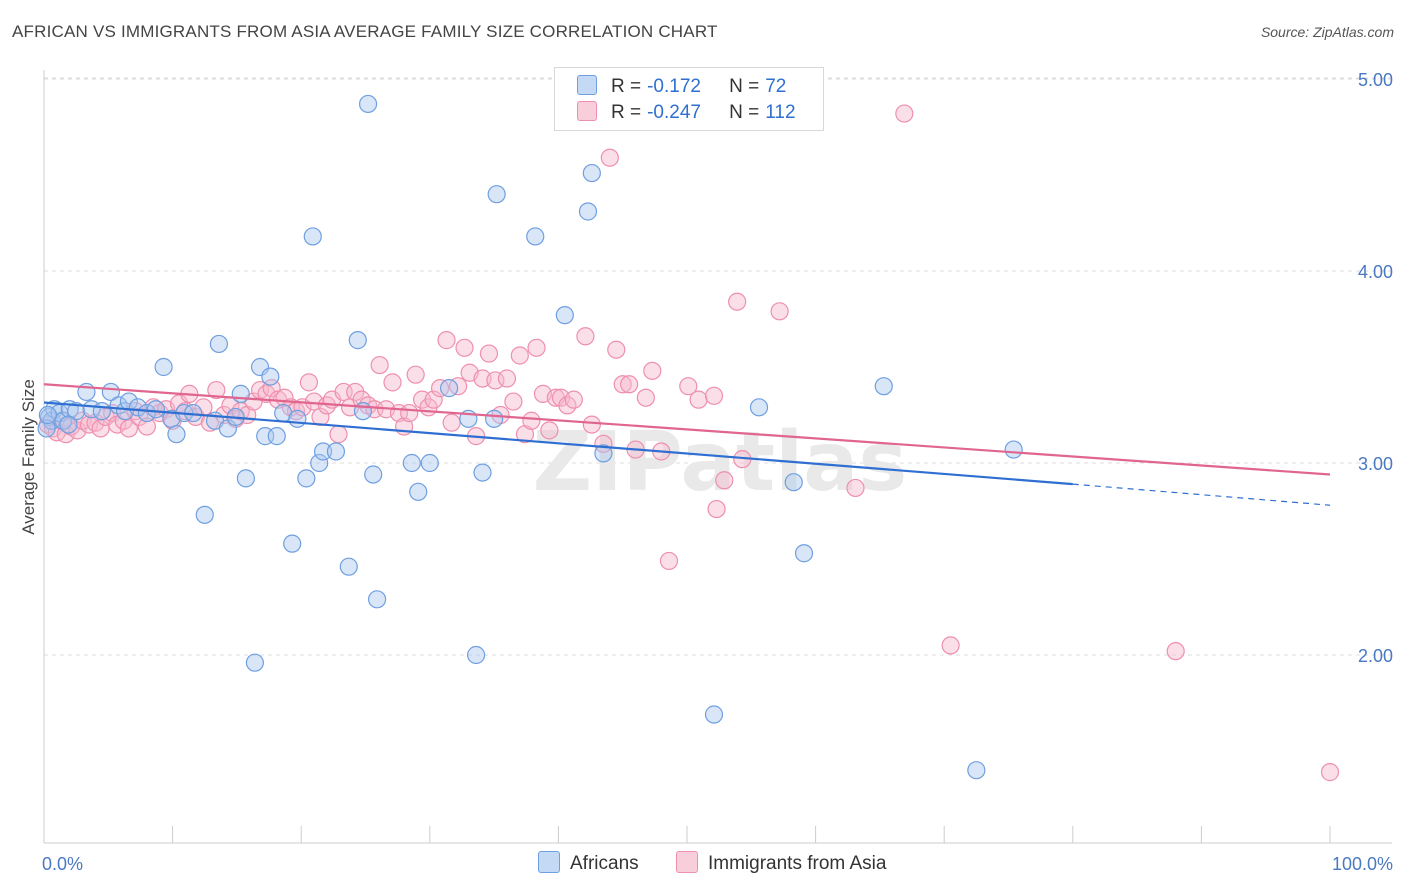  Describe the element at coordinates (776, 86) in the screenshot. I see `legend-n-value: 72` at that location.